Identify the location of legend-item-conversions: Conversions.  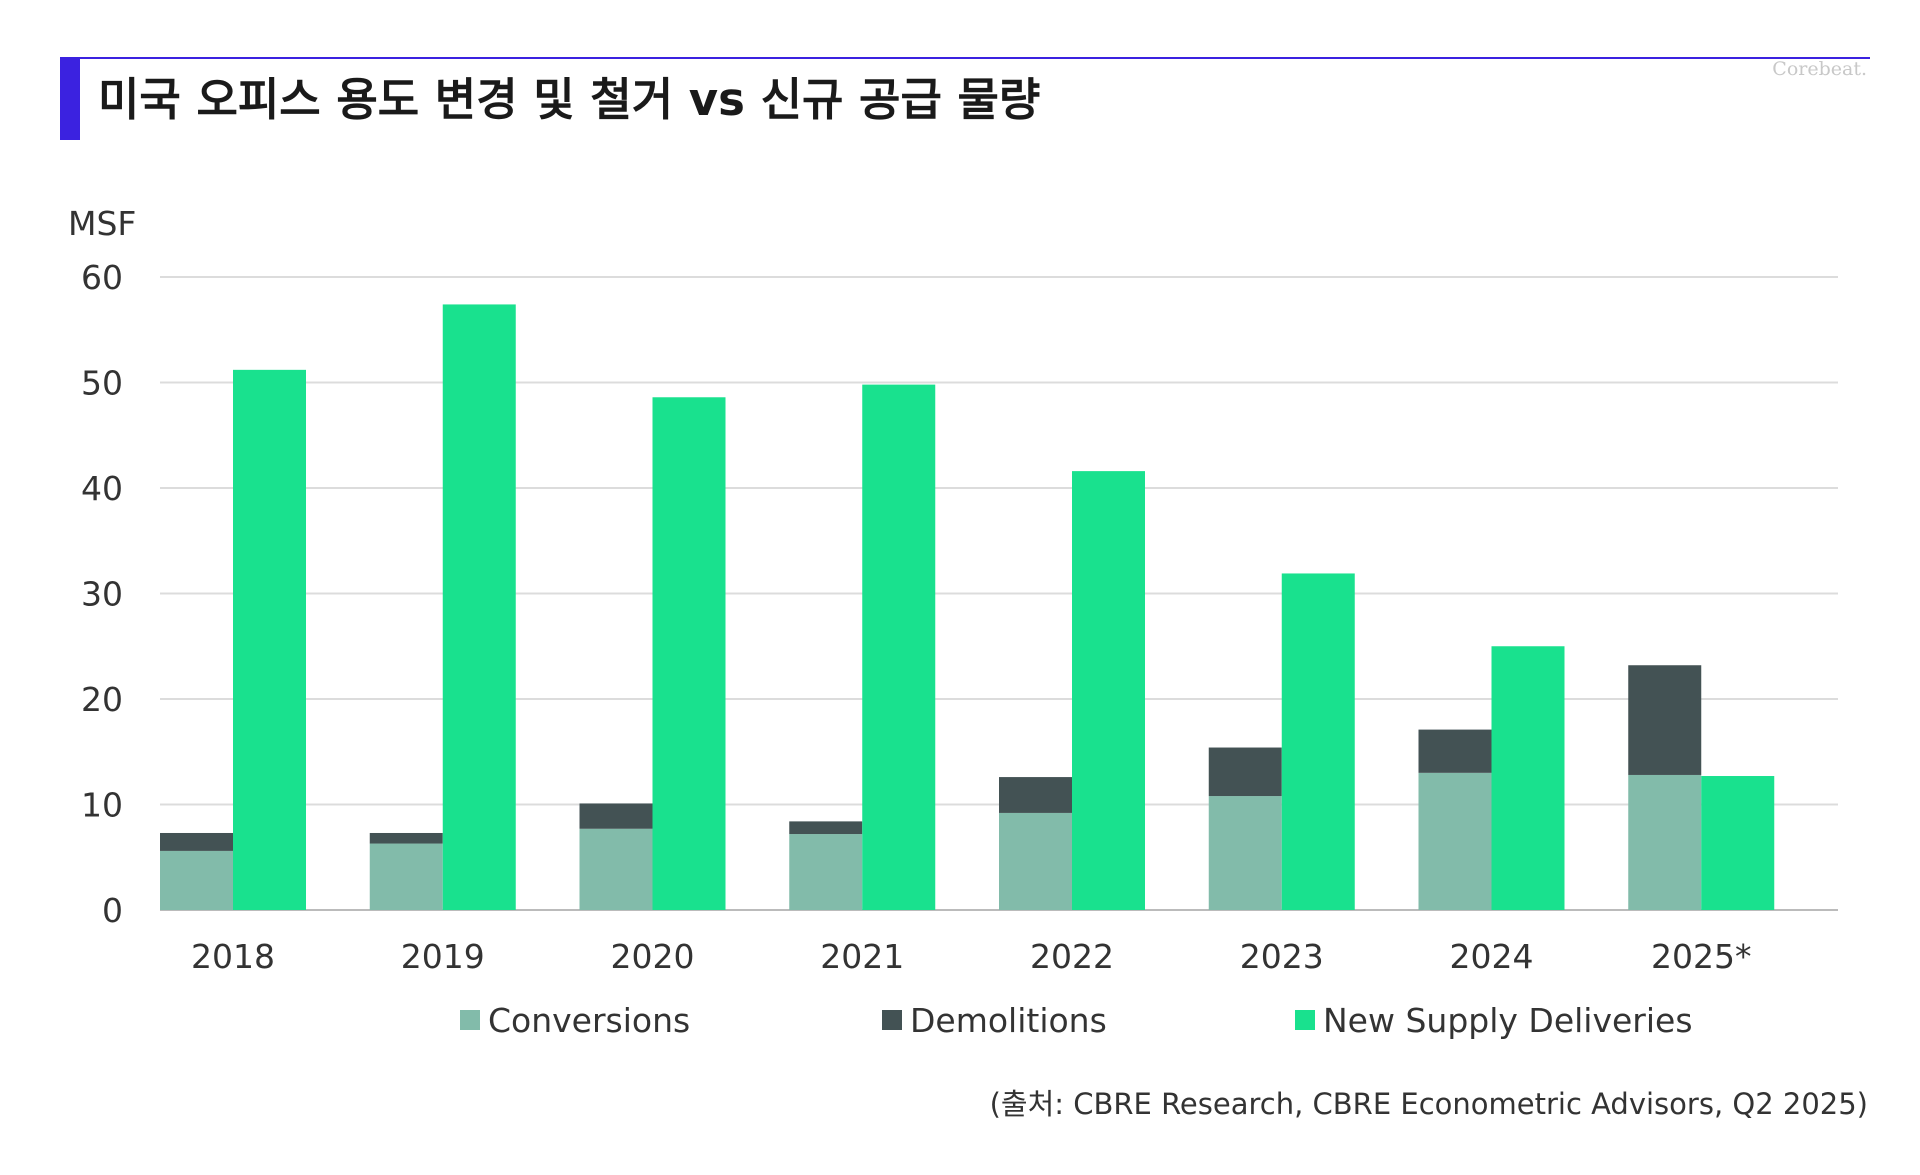
(575, 1020).